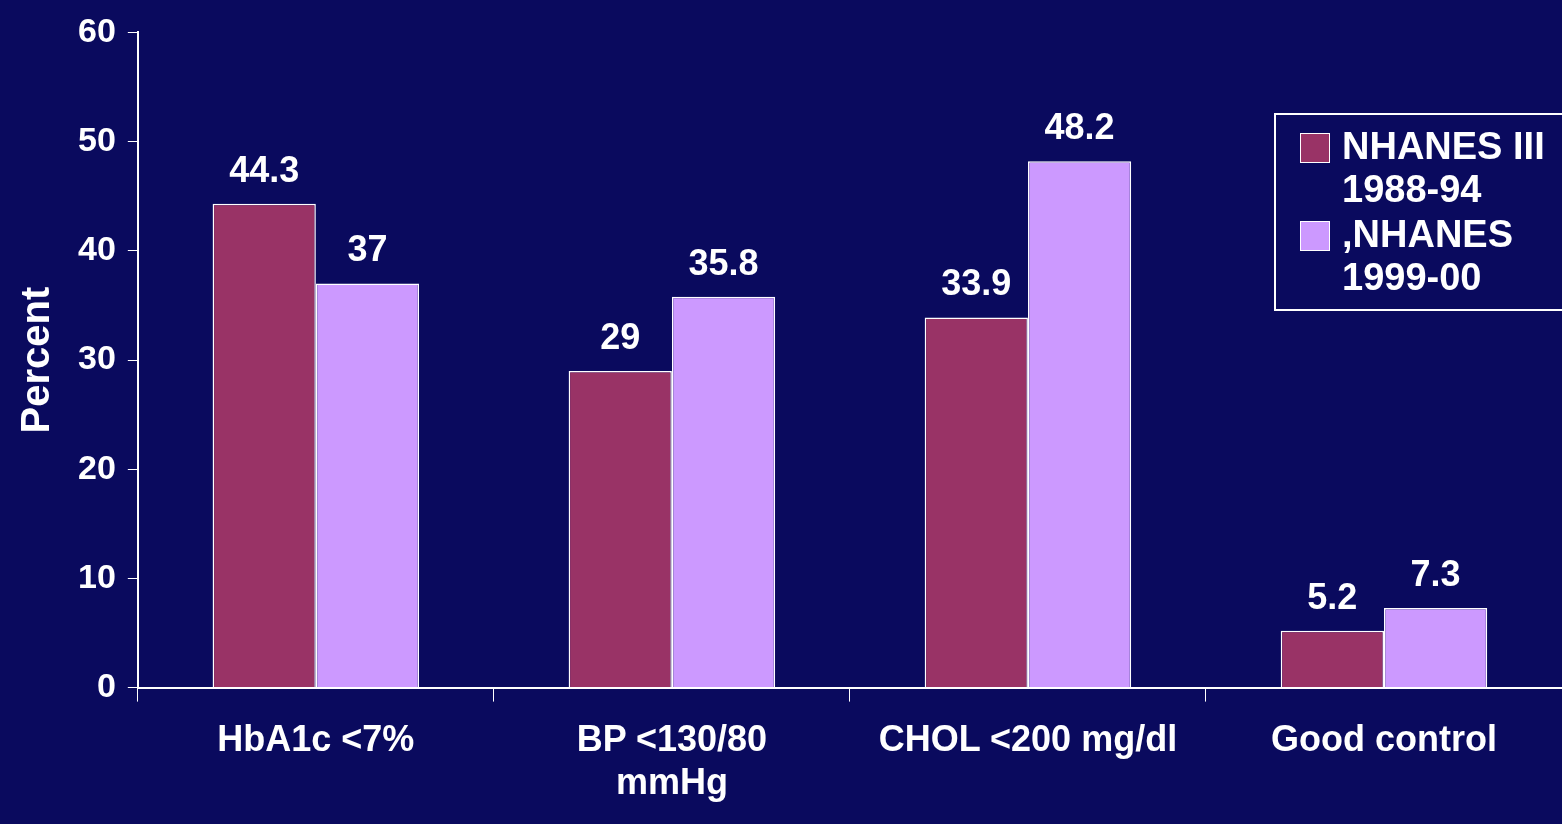 The width and height of the screenshot is (1562, 824). I want to click on y-tick-label: 20, so click(96, 466).